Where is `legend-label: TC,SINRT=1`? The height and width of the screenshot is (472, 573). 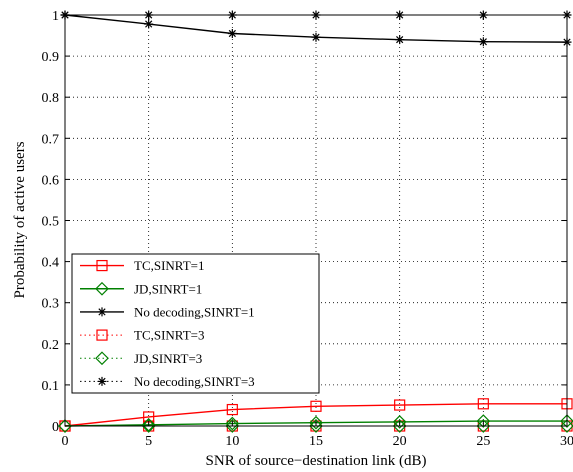
legend-label: TC,SINRT=1 is located at coordinates (169, 265).